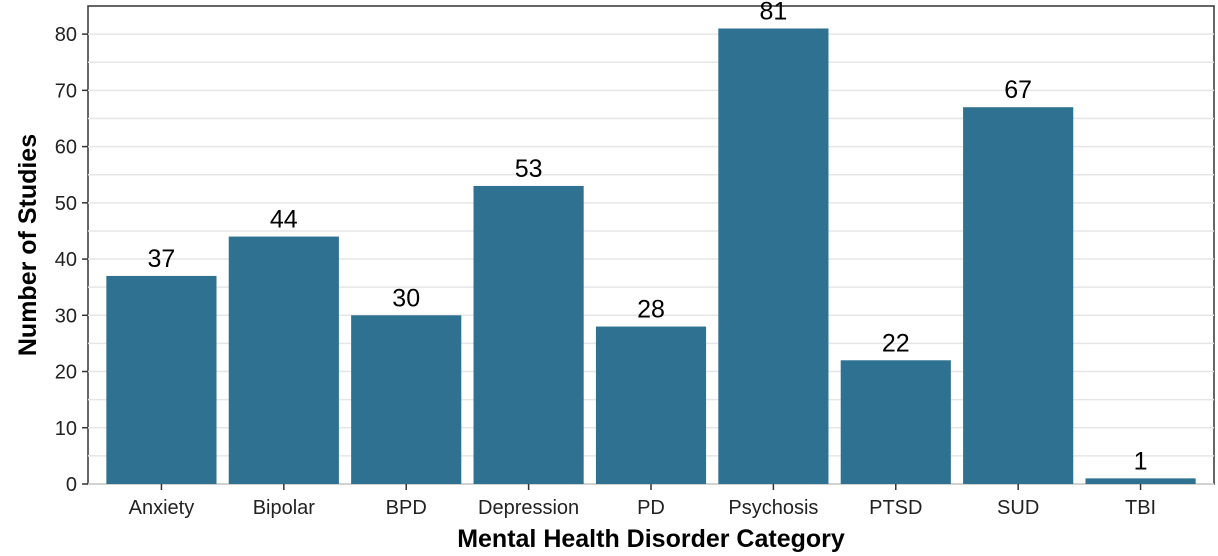  I want to click on x-tick-label-bpd: BPD, so click(406, 508).